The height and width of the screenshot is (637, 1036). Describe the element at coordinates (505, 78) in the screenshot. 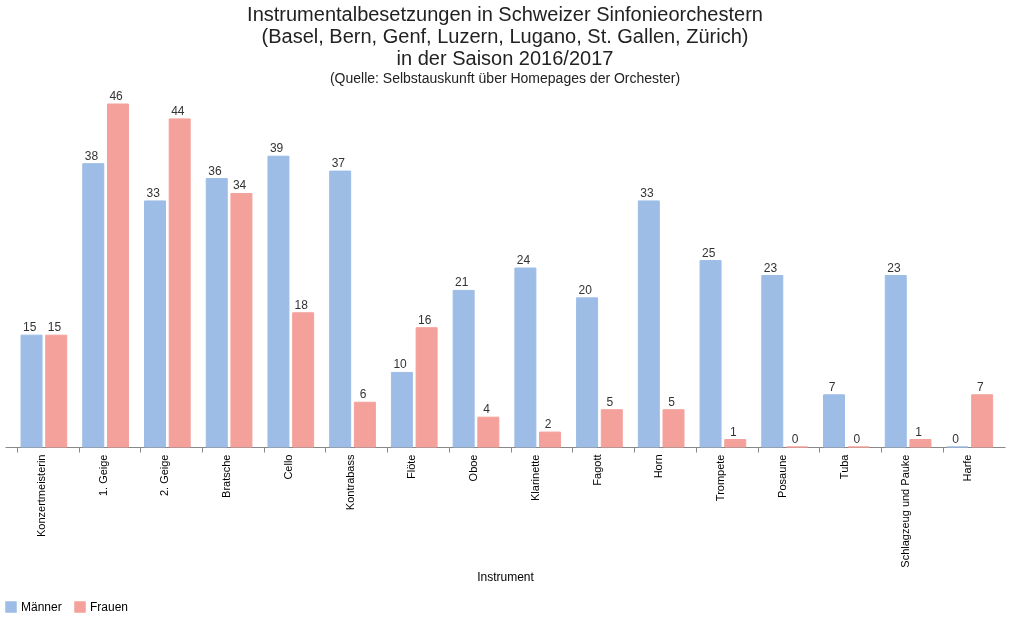

I see `chart-subtitle: (Quelle: Selbstauskunft über Homepages der Orchester)` at that location.